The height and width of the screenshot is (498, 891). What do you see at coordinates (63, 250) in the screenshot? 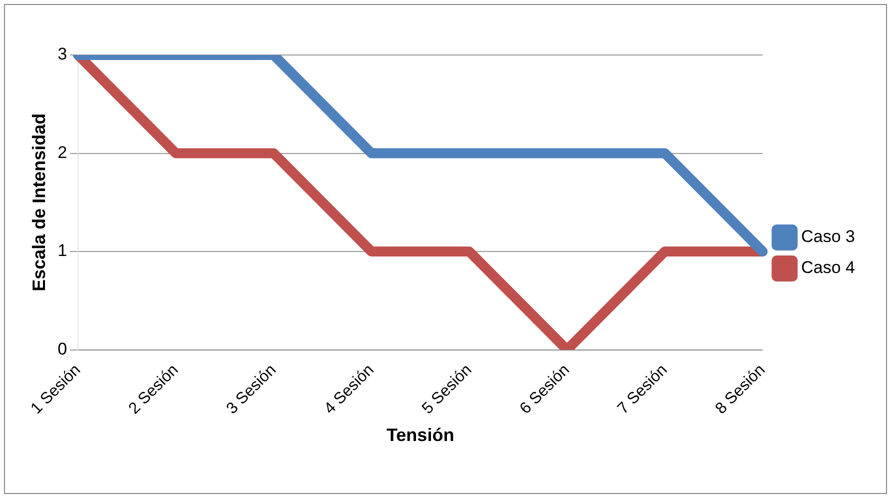
I see `y-tick-label: 1` at bounding box center [63, 250].